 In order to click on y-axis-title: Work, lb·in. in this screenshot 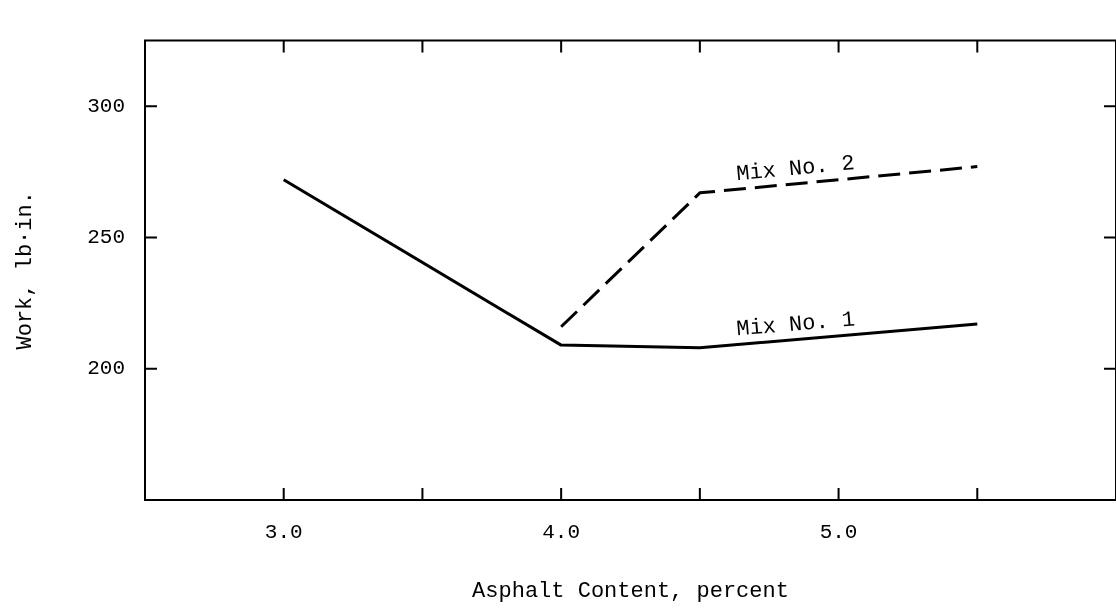, I will do `click(26, 270)`.